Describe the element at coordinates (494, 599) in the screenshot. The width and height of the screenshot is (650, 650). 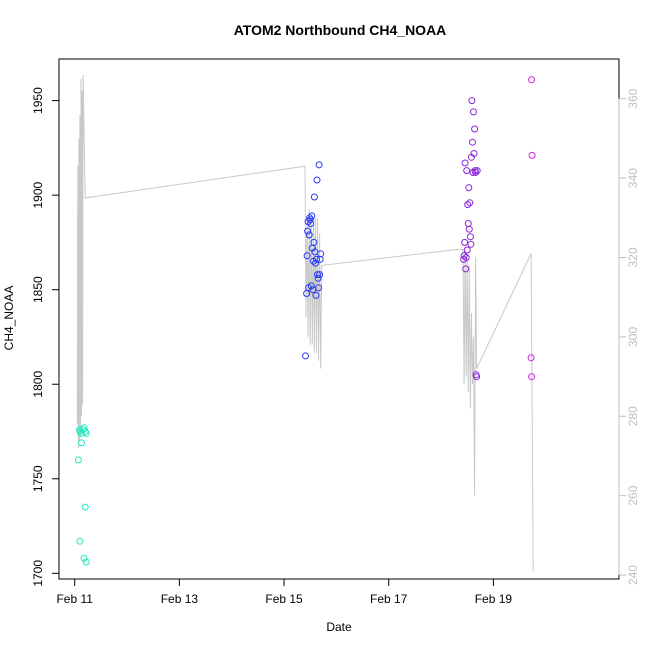
I see `x-tick-label: Feb 19` at that location.